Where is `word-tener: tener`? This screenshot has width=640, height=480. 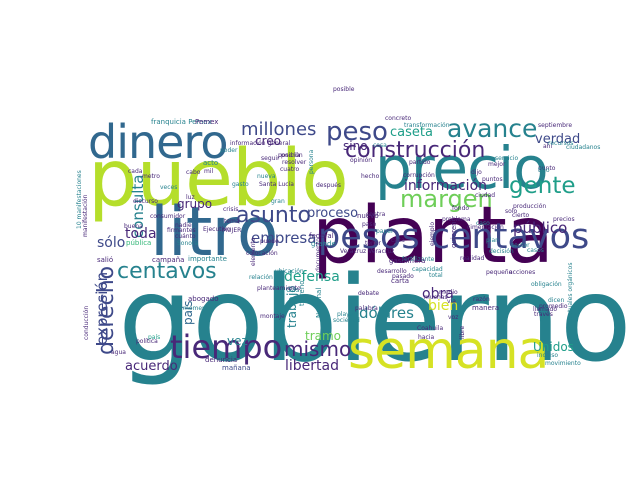 word-tener: tener is located at coordinates (373, 243).